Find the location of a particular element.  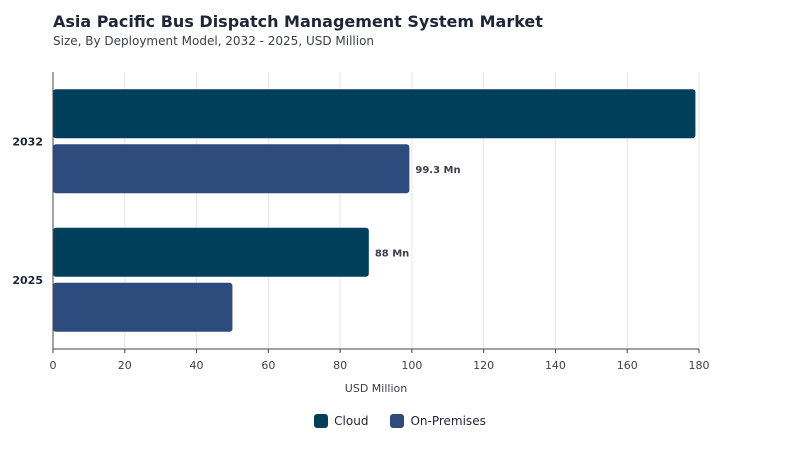

x-tick-label-100: 100 is located at coordinates (411, 365).